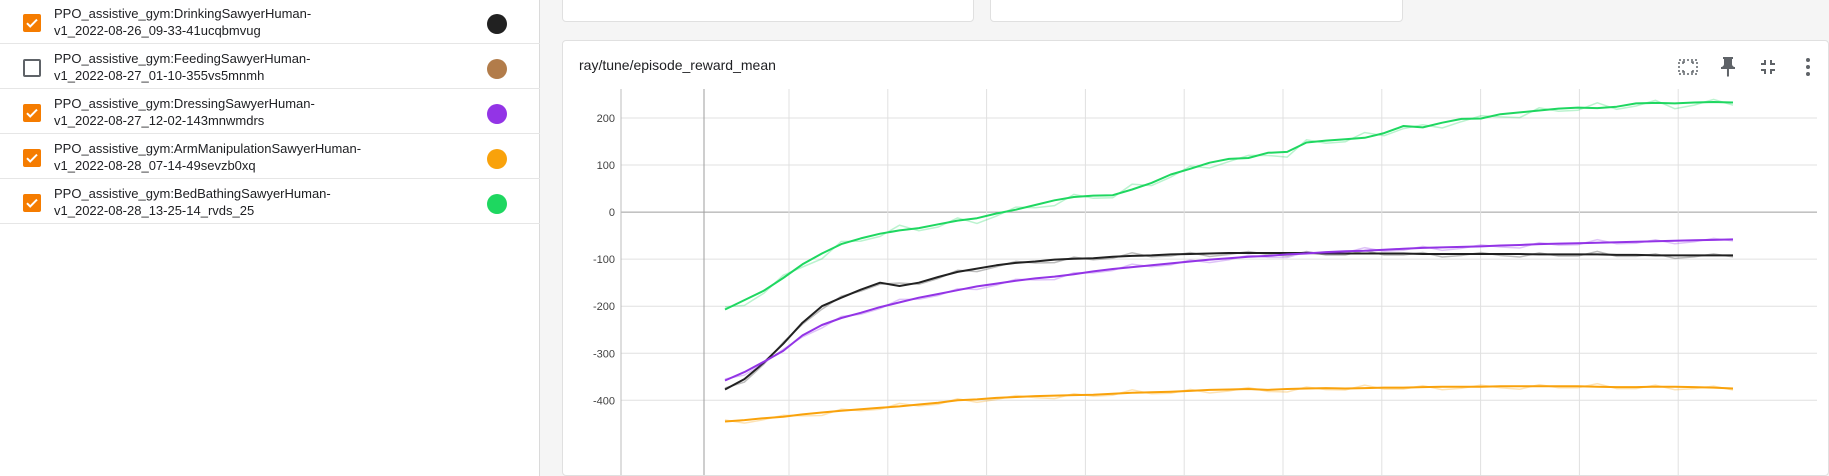 This screenshot has height=476, width=1829. Describe the element at coordinates (604, 260) in the screenshot. I see `y-tick-label: -100` at that location.